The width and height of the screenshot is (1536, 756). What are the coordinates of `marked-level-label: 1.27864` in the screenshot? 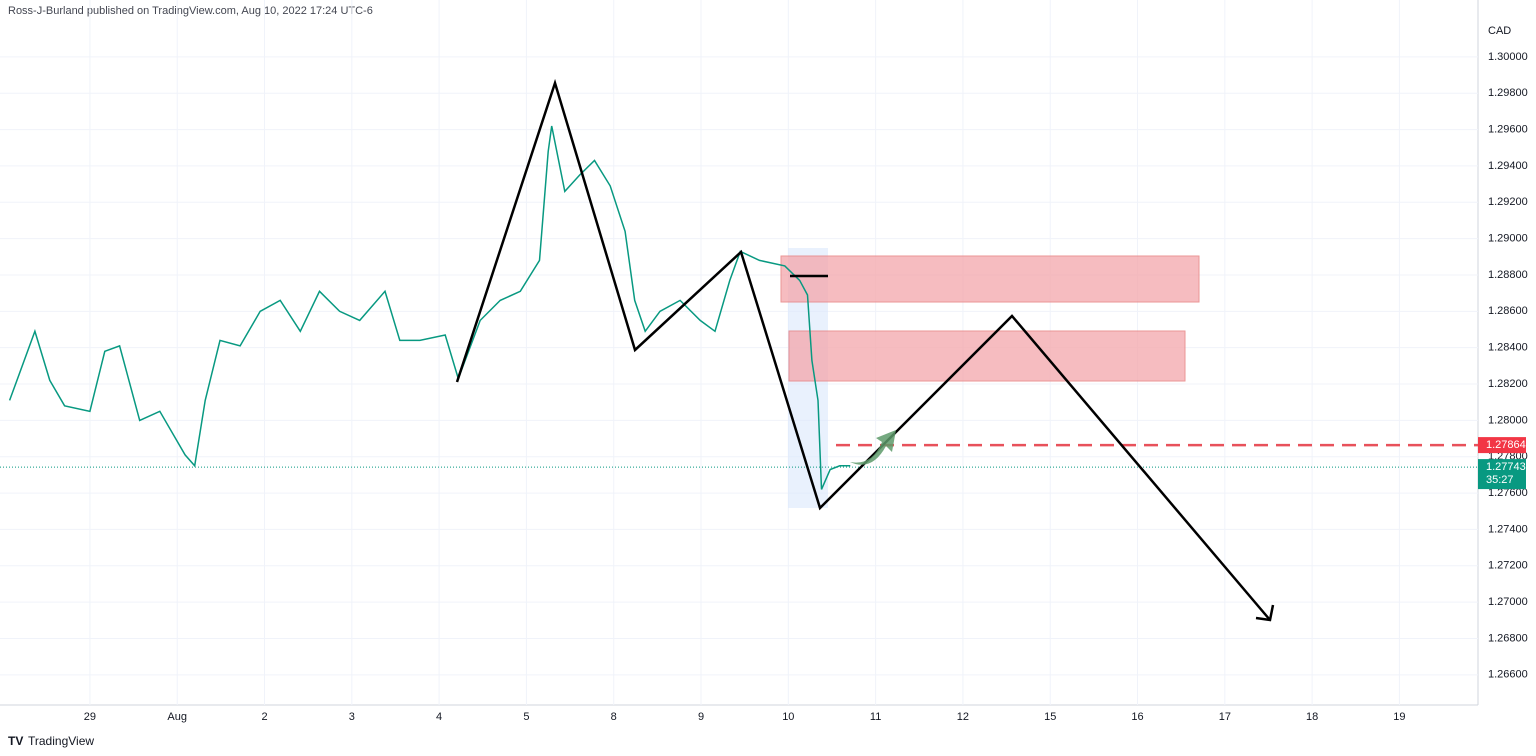 It's located at (1506, 445).